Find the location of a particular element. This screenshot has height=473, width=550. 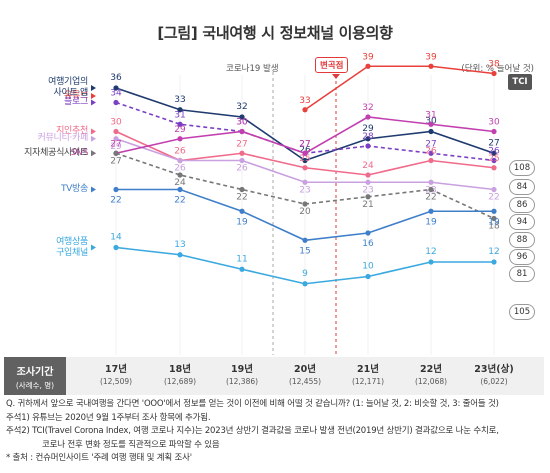

unit-note: (단위: % 늘어날 것) is located at coordinates (497, 69).